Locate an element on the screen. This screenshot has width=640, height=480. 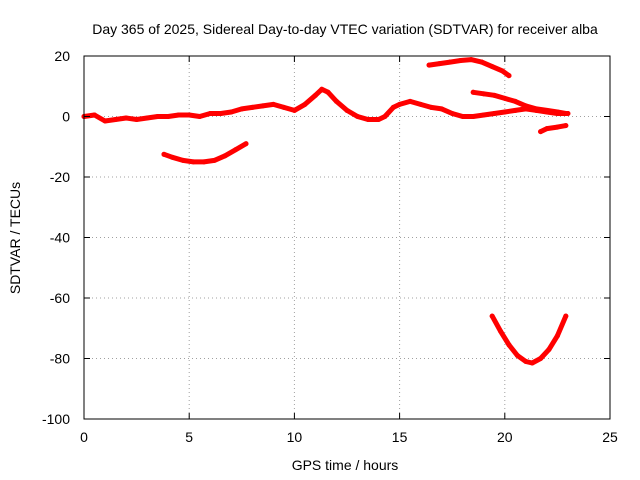
series-track-small-right is located at coordinates (553, 129).